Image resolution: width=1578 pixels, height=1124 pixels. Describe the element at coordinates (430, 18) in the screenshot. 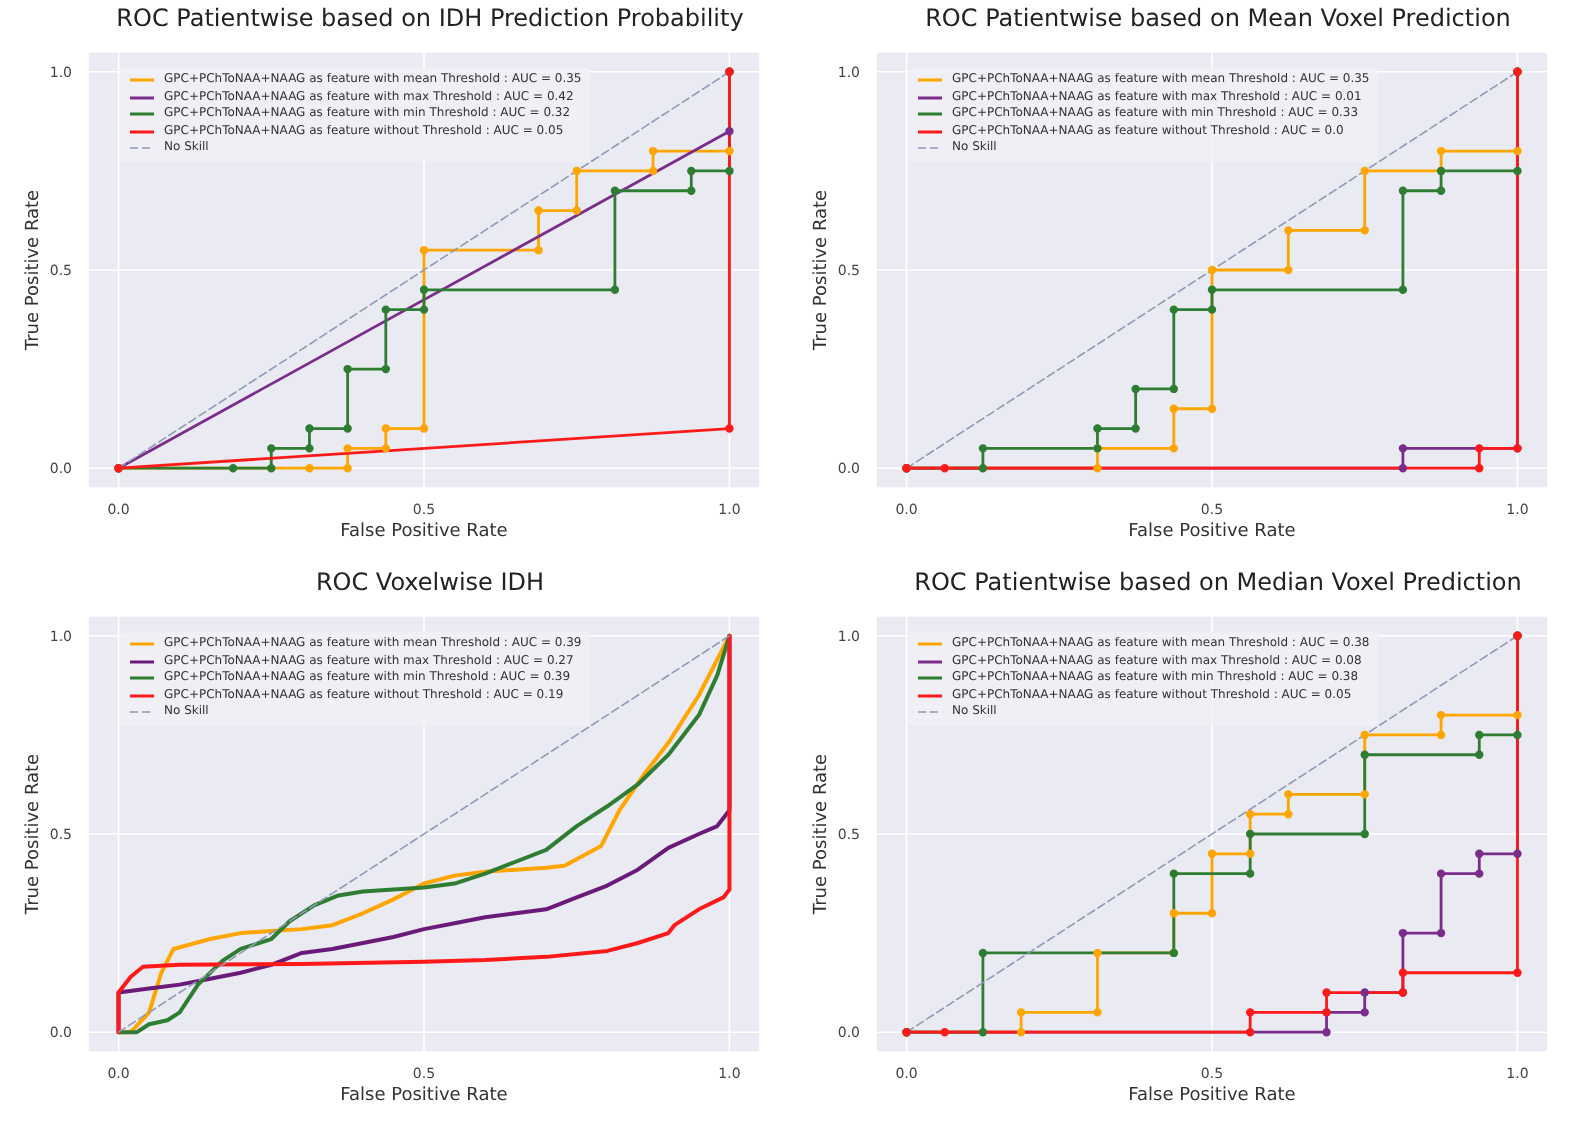

I see `chart-title: ROC Patientwise based on IDH Prediction Probability` at that location.